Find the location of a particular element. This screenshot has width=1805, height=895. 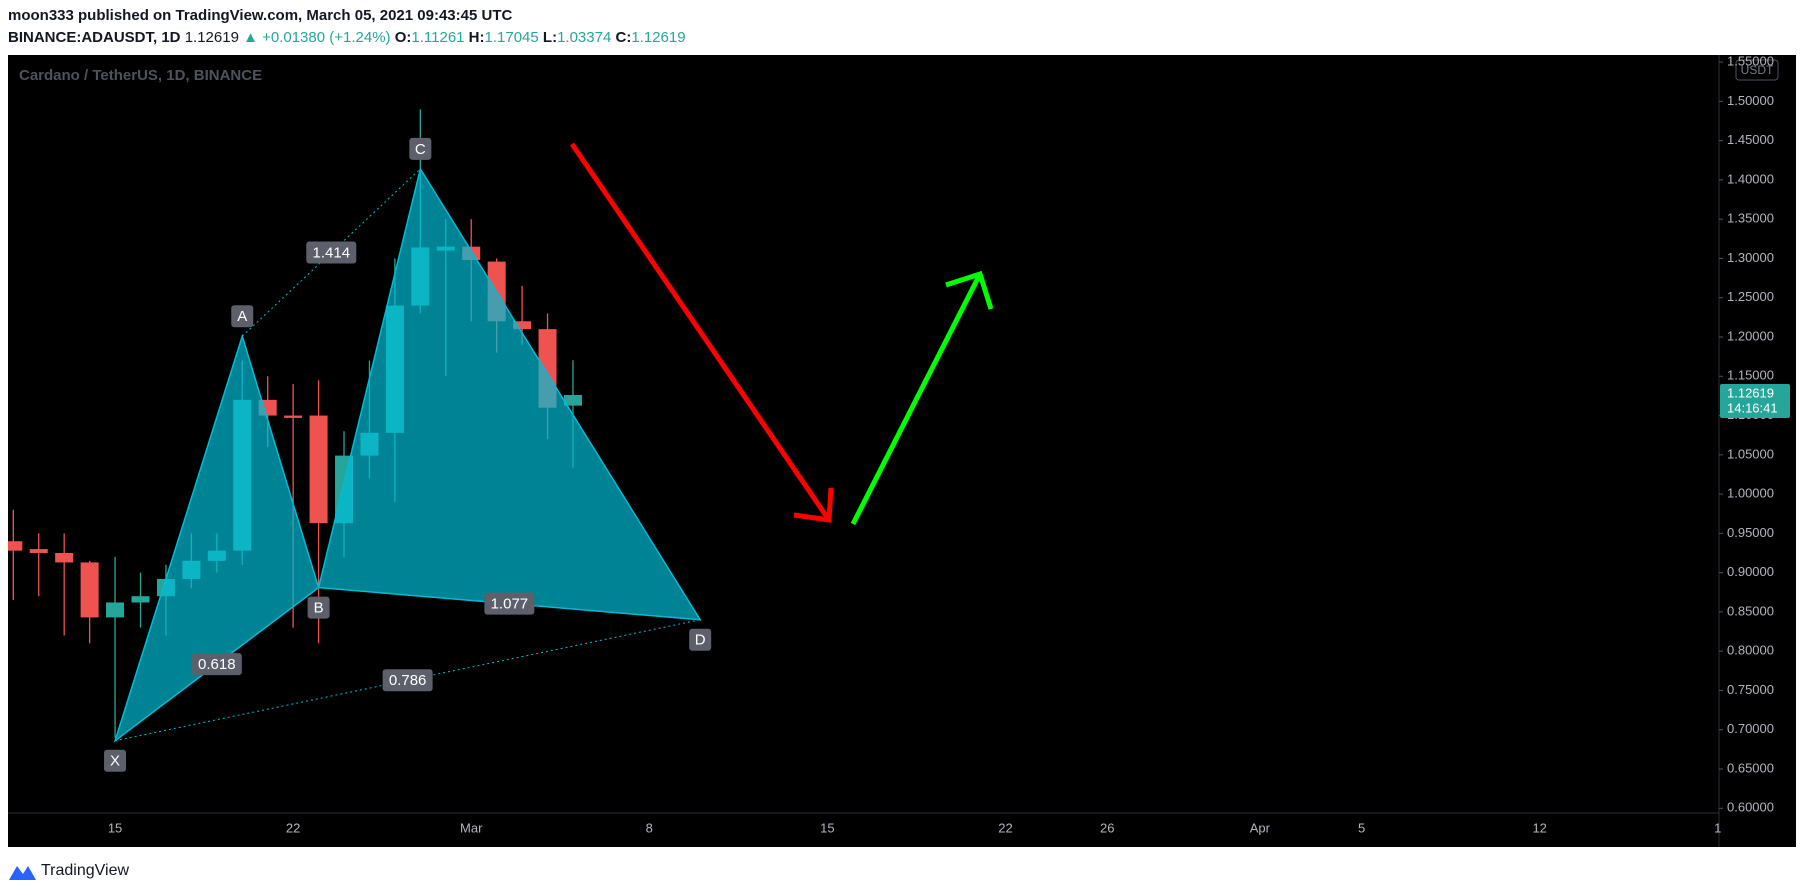

x-tick-label: 1 is located at coordinates (1717, 827).